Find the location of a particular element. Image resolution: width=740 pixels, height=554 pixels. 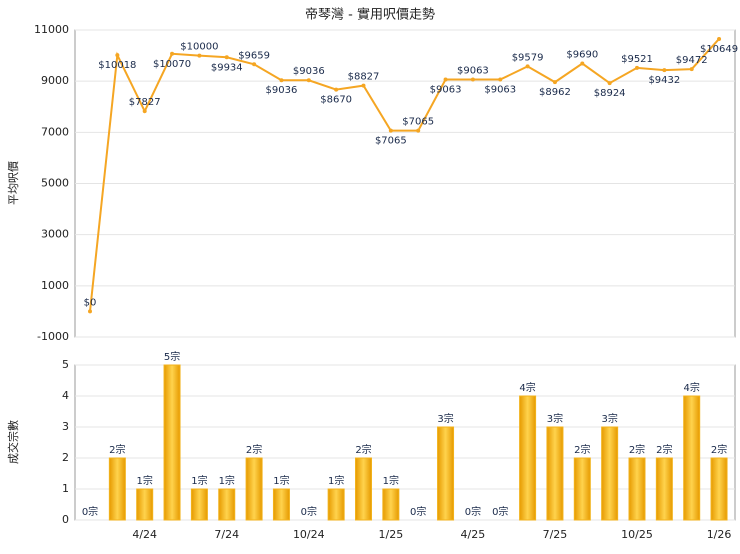

data-label: $10649 is located at coordinates (719, 49).